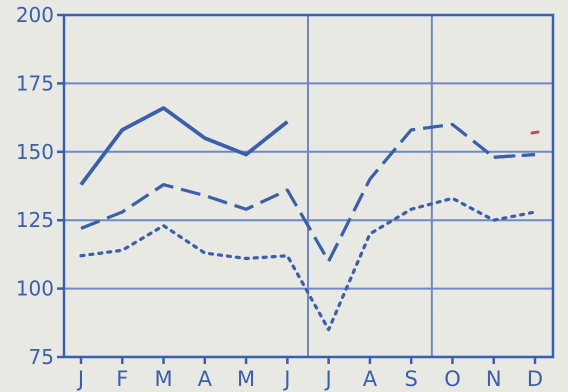  Describe the element at coordinates (286, 379) in the screenshot. I see `x-tick-label-5: J` at that location.